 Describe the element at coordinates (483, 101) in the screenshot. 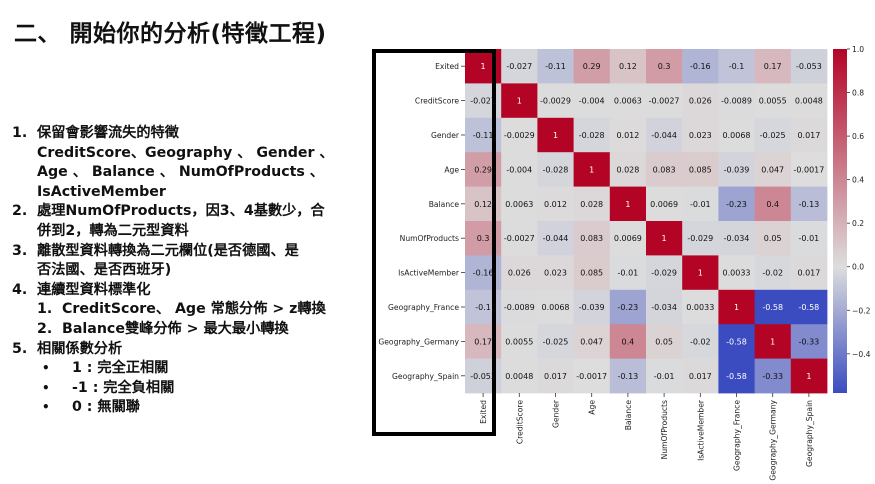

I see `cell-value-label: -0.027` at that location.